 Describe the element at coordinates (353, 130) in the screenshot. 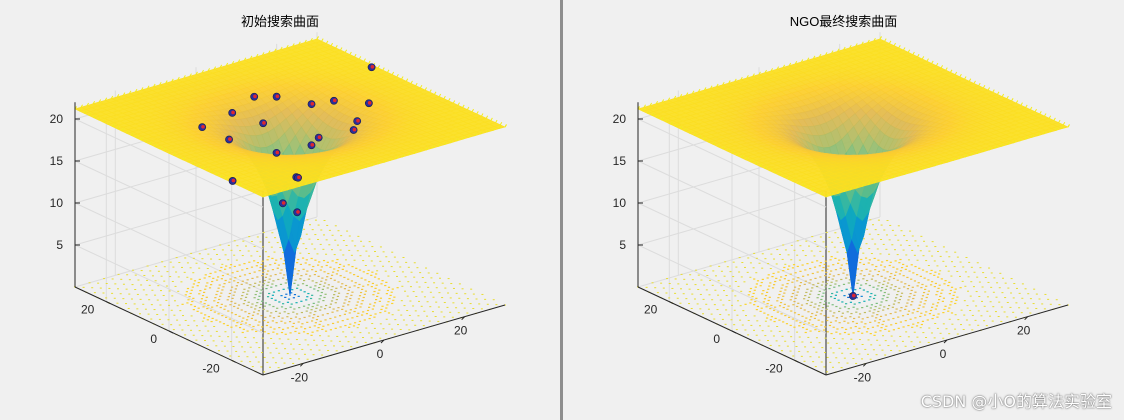

I see `search-point` at that location.